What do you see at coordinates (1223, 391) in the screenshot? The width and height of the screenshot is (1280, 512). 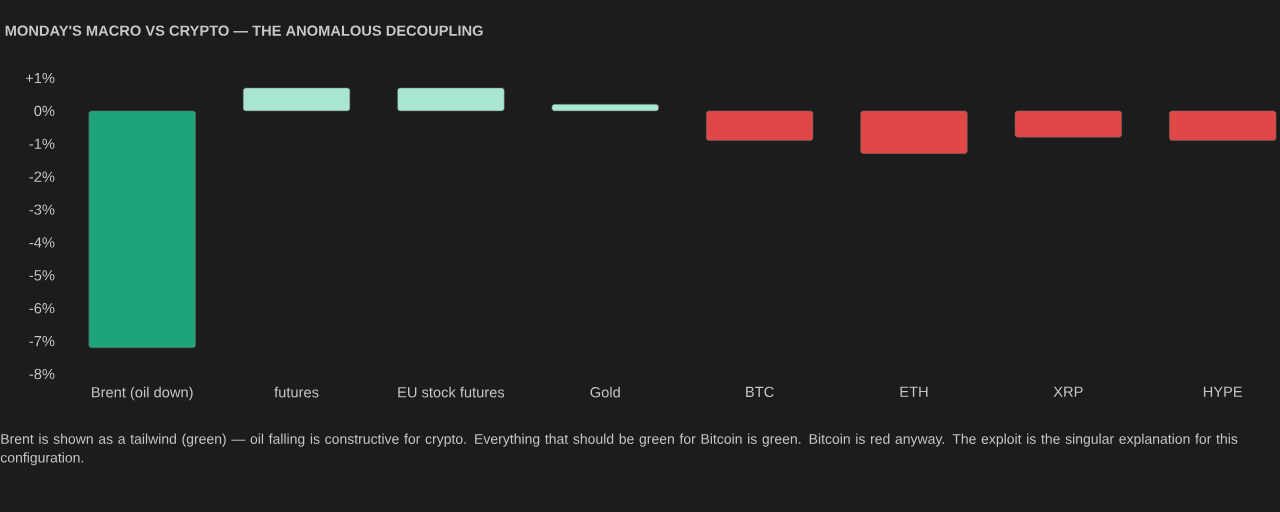 I see `x-tick-label: HYPE` at bounding box center [1223, 391].